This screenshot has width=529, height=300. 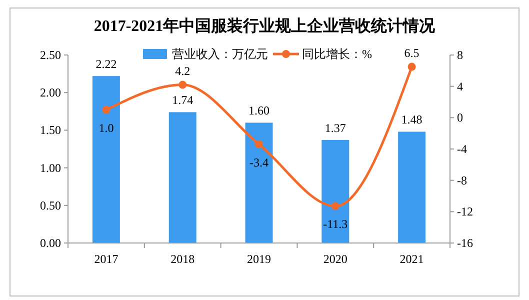 What do you see at coordinates (50, 243) in the screenshot?
I see `y-tick-label: 0.00` at bounding box center [50, 243].